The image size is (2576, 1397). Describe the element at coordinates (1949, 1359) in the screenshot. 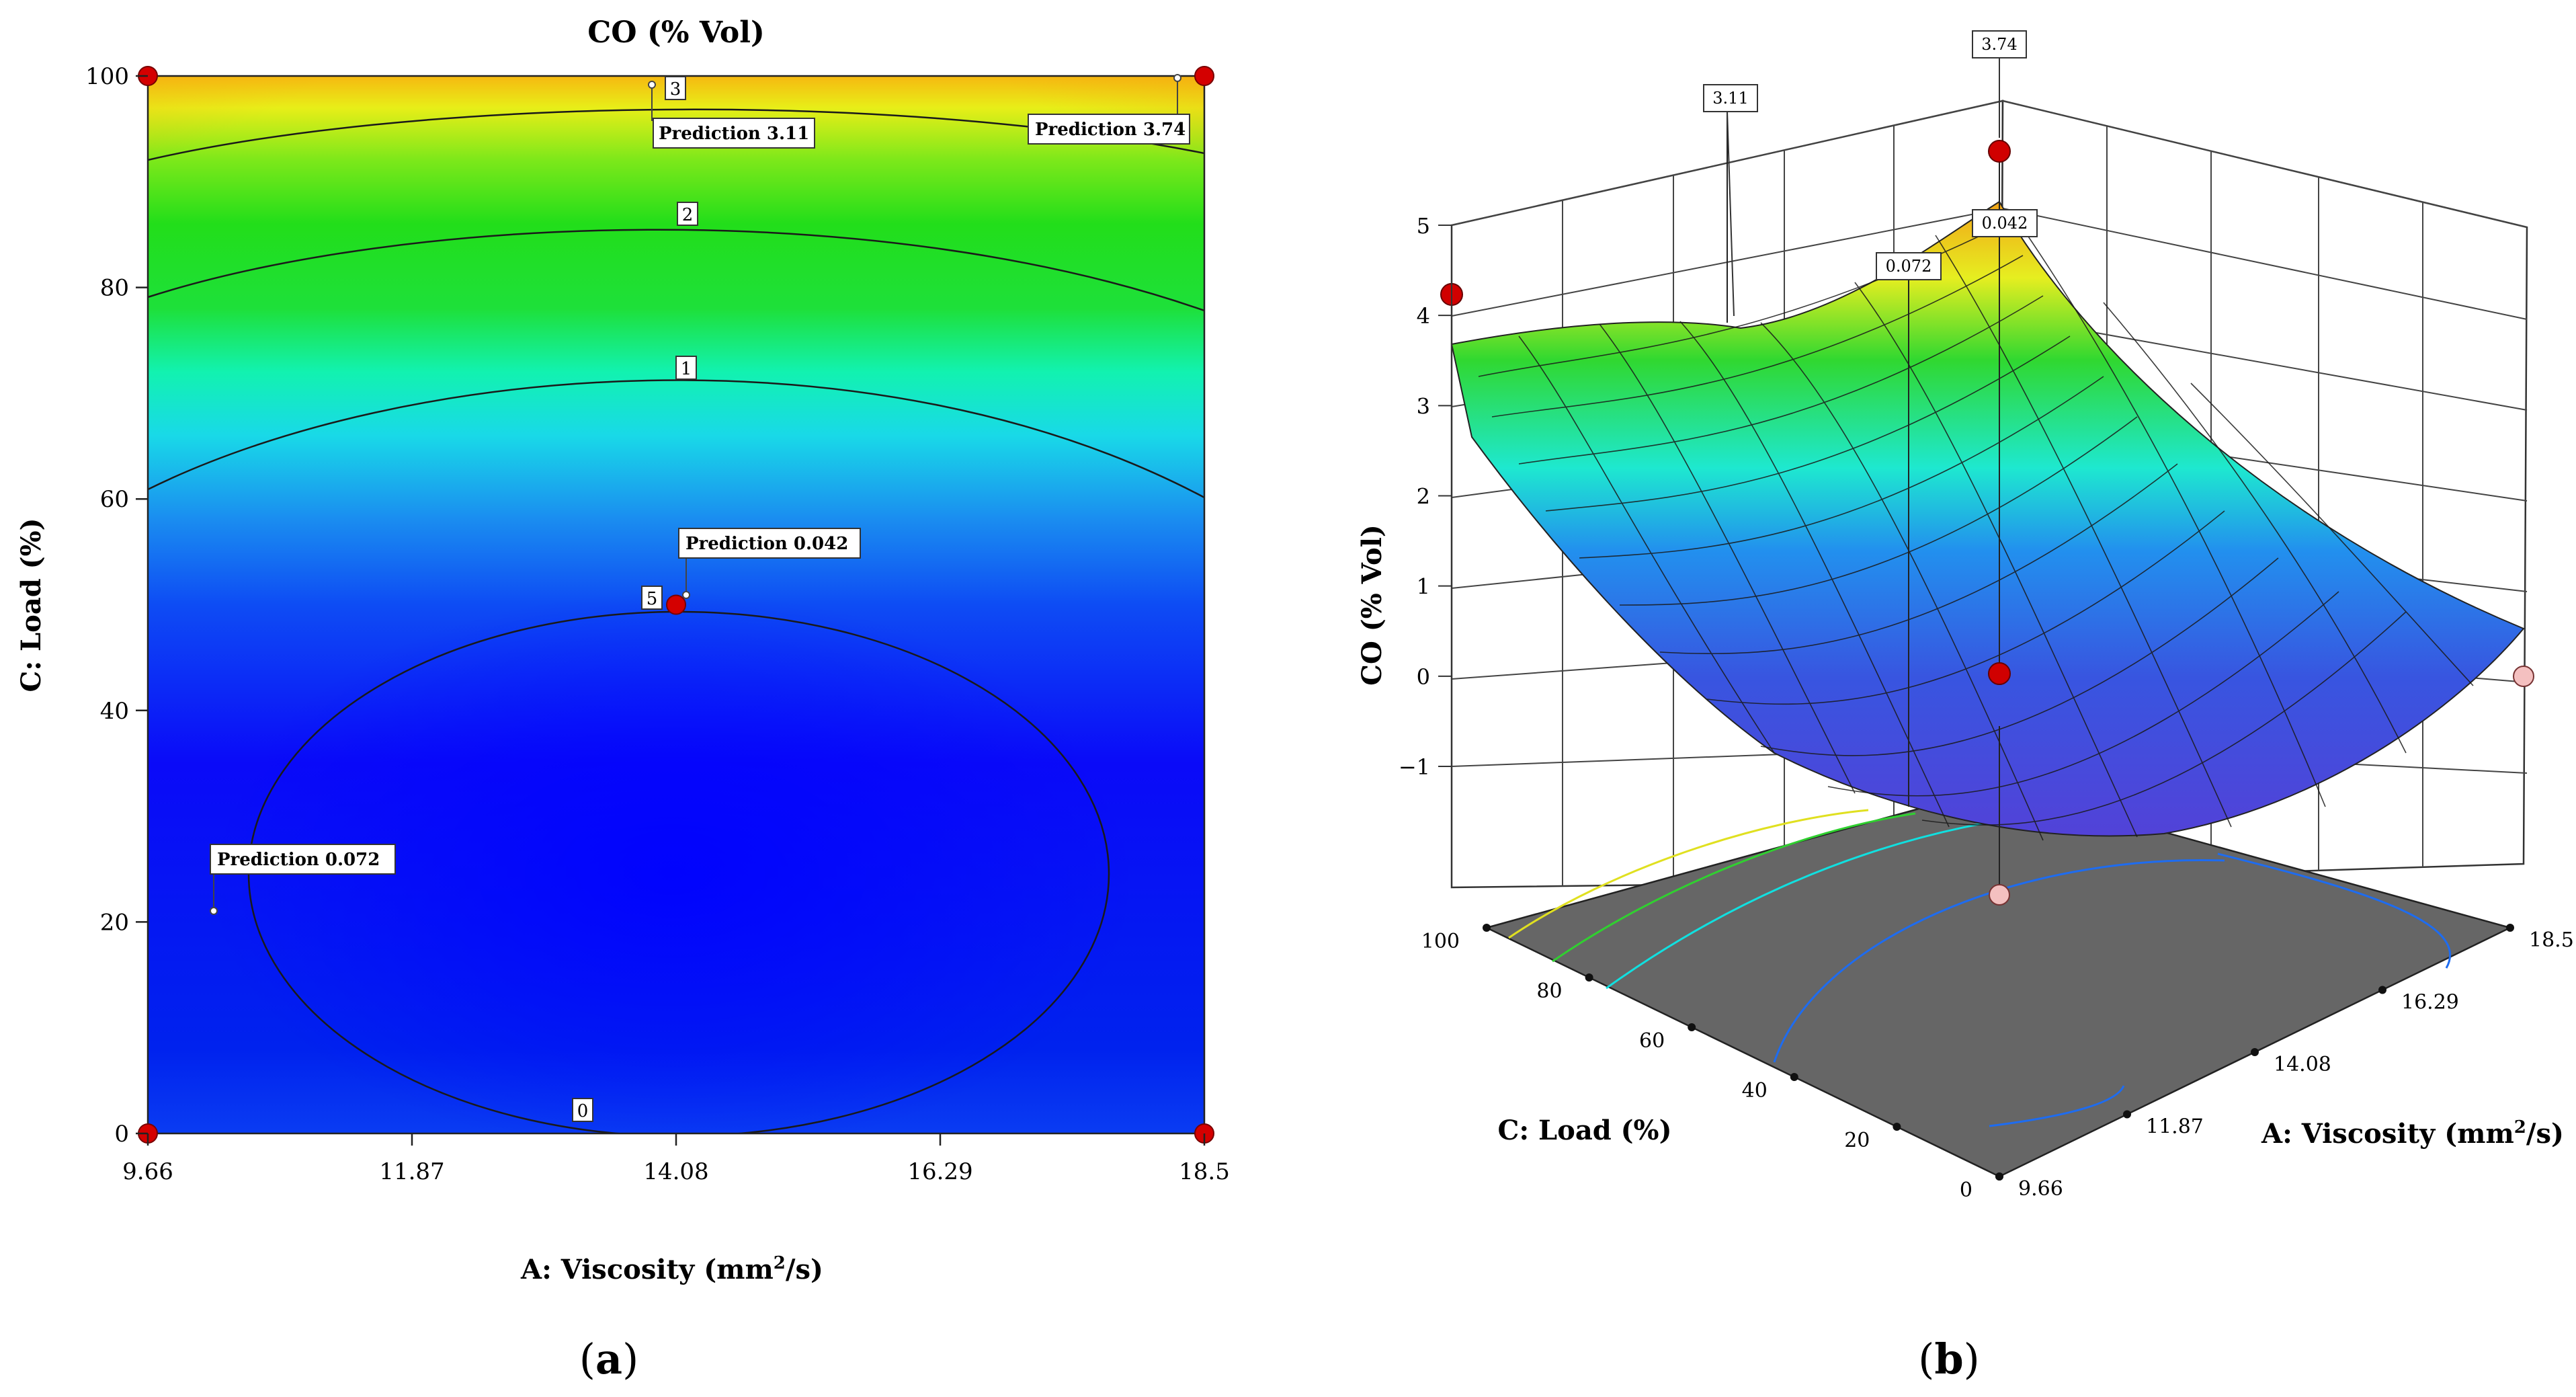

I see `panel-caption-b: (b)` at that location.